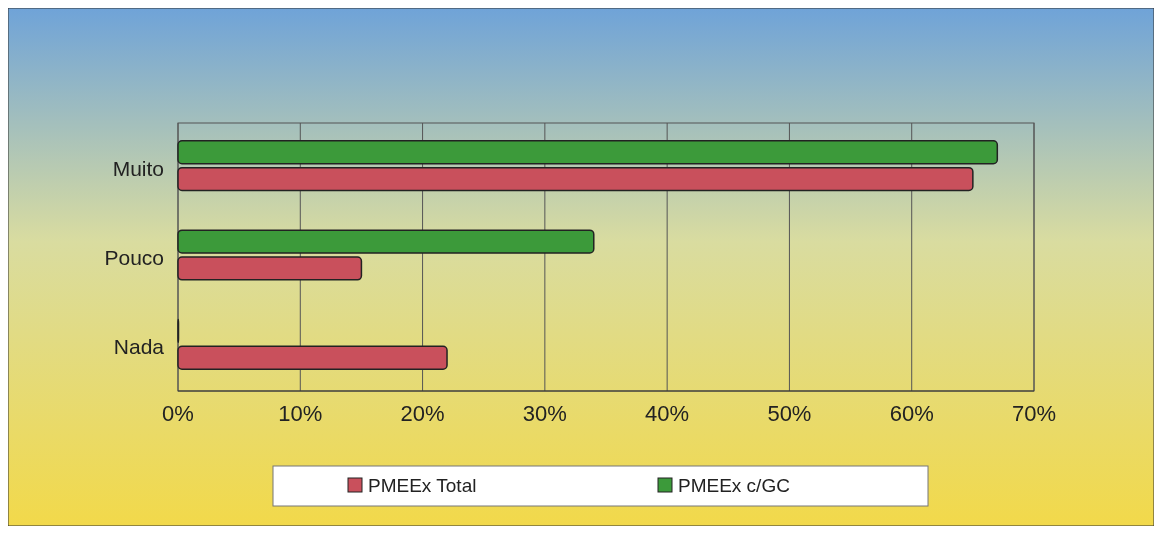 The width and height of the screenshot is (1162, 534). Describe the element at coordinates (300, 413) in the screenshot. I see `x-tick-label: 10%` at that location.